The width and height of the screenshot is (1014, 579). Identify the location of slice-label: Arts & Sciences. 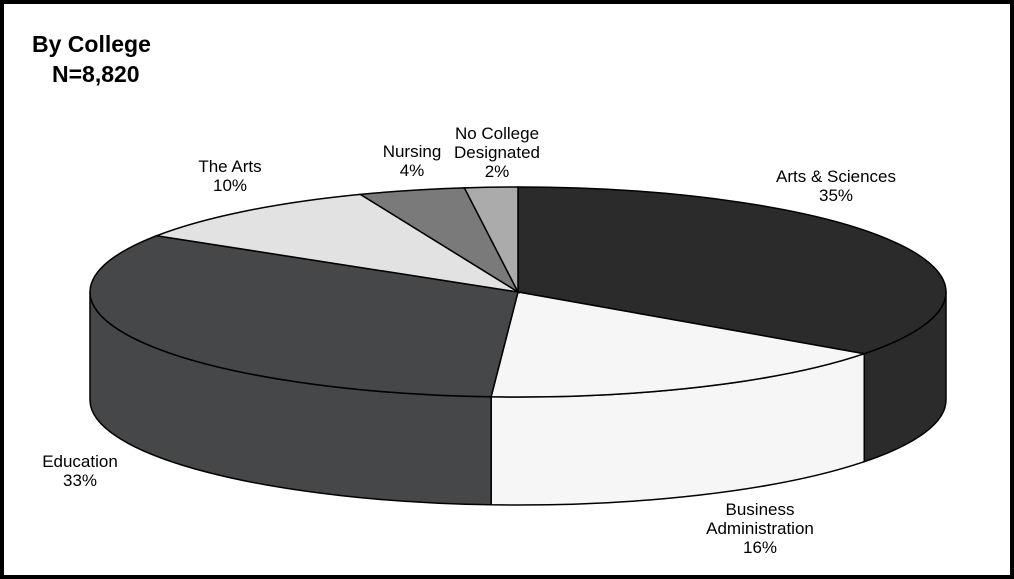
(836, 176).